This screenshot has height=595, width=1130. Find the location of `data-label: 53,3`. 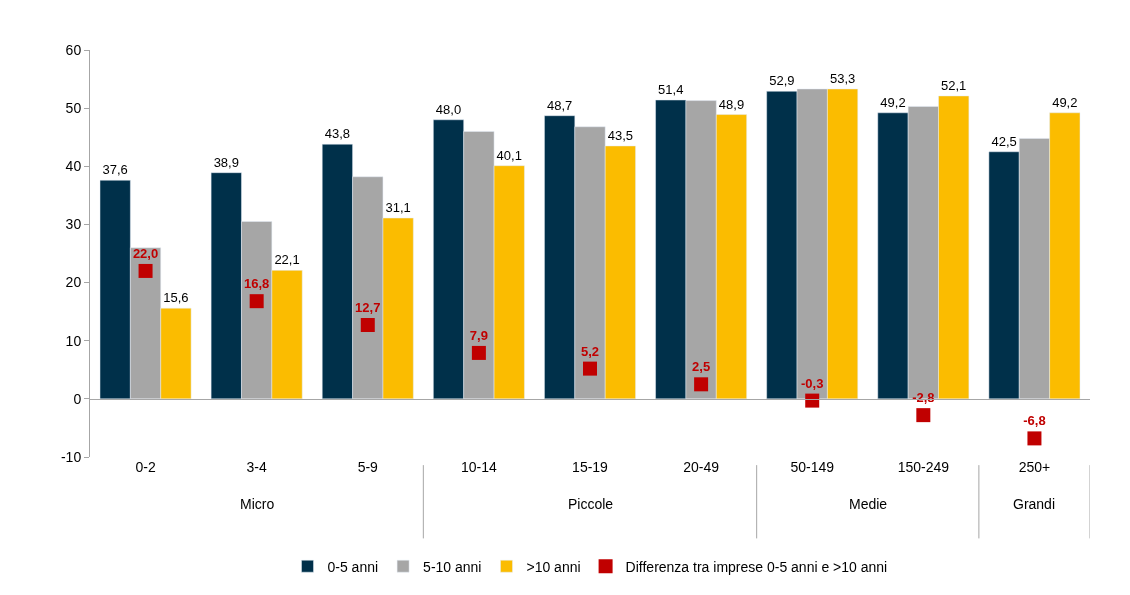

data-label: 53,3 is located at coordinates (842, 78).